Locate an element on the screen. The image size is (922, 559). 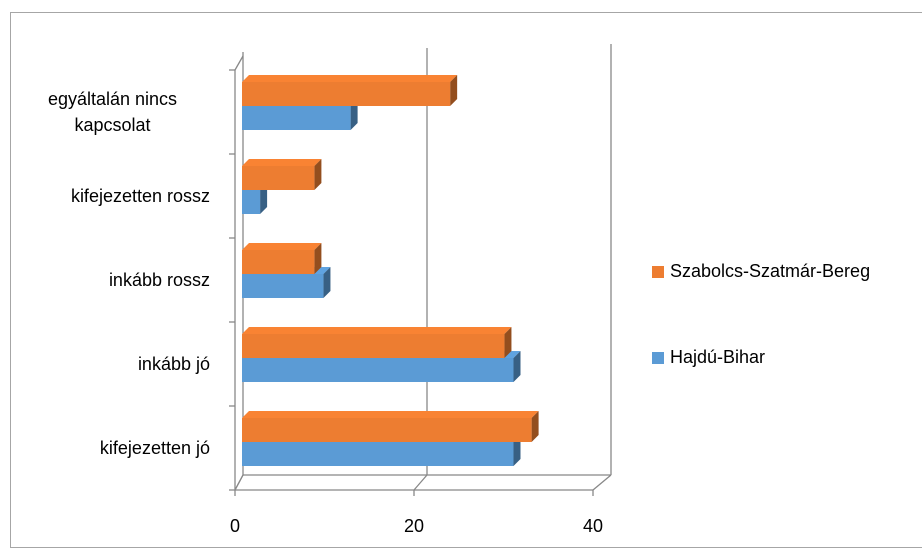
category-text: inkább jó is located at coordinates (173, 364).